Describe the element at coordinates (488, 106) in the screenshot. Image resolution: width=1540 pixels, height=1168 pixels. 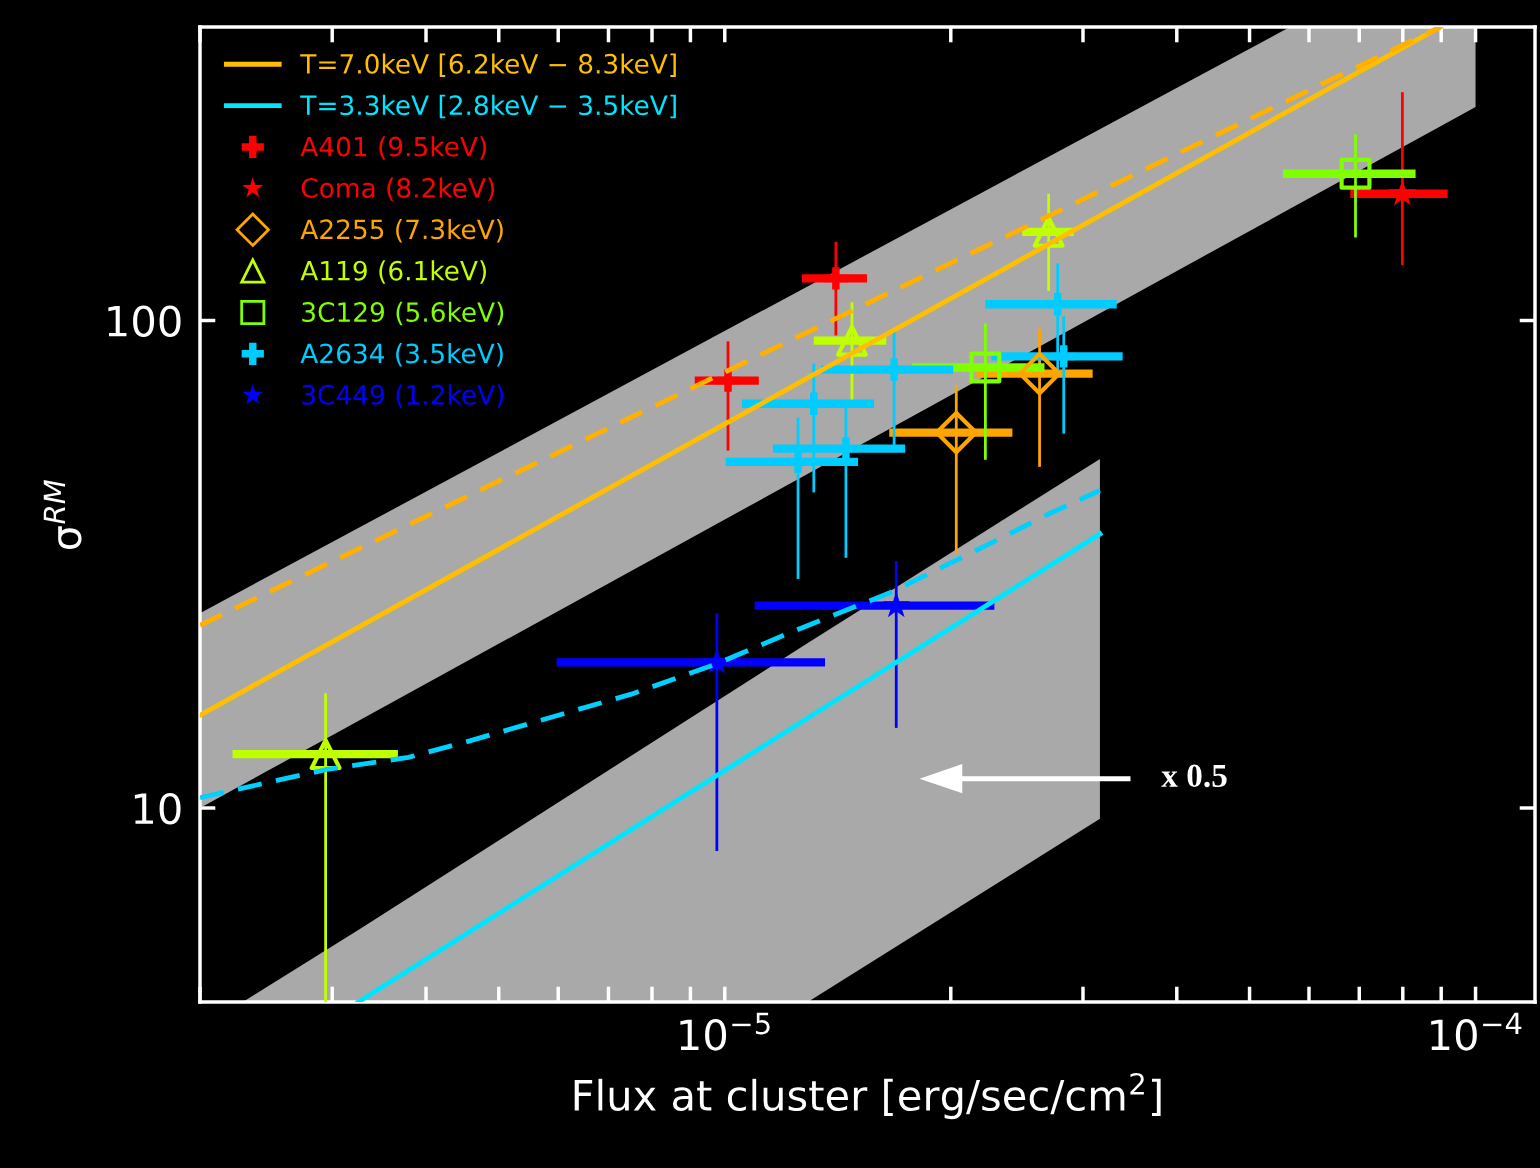
I see `legend-label: T=3.3keV [2.8keV − 3.5keV]` at that location.